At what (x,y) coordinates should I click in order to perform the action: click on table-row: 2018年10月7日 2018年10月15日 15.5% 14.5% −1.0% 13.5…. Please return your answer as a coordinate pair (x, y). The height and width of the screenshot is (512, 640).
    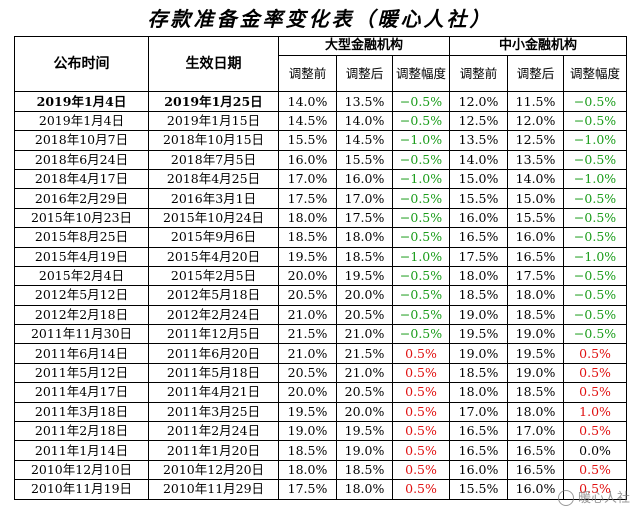
    Looking at the image, I should click on (321, 140).